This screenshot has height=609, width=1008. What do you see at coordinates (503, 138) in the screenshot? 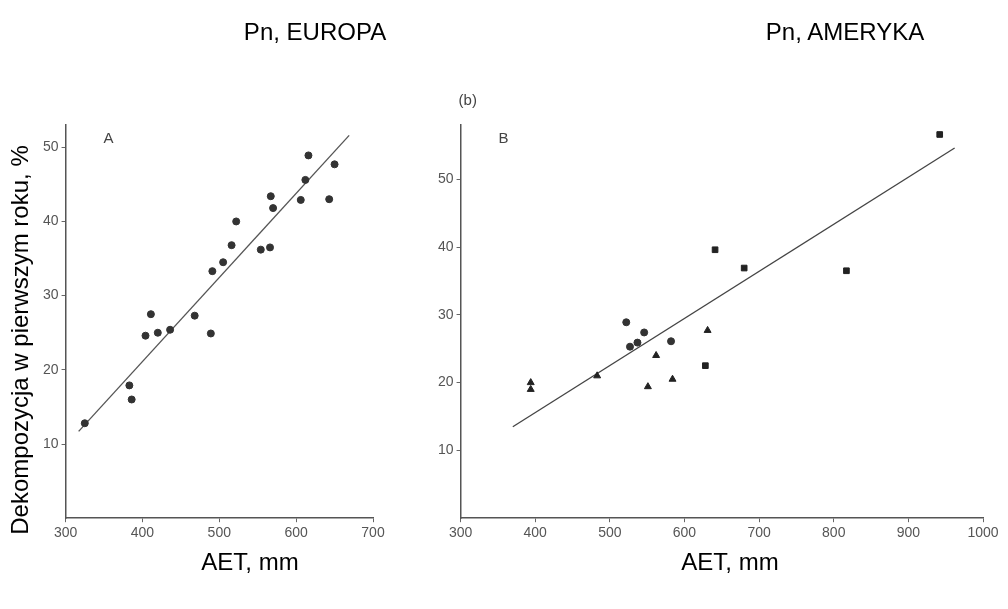
I see `annotation: B` at bounding box center [503, 138].